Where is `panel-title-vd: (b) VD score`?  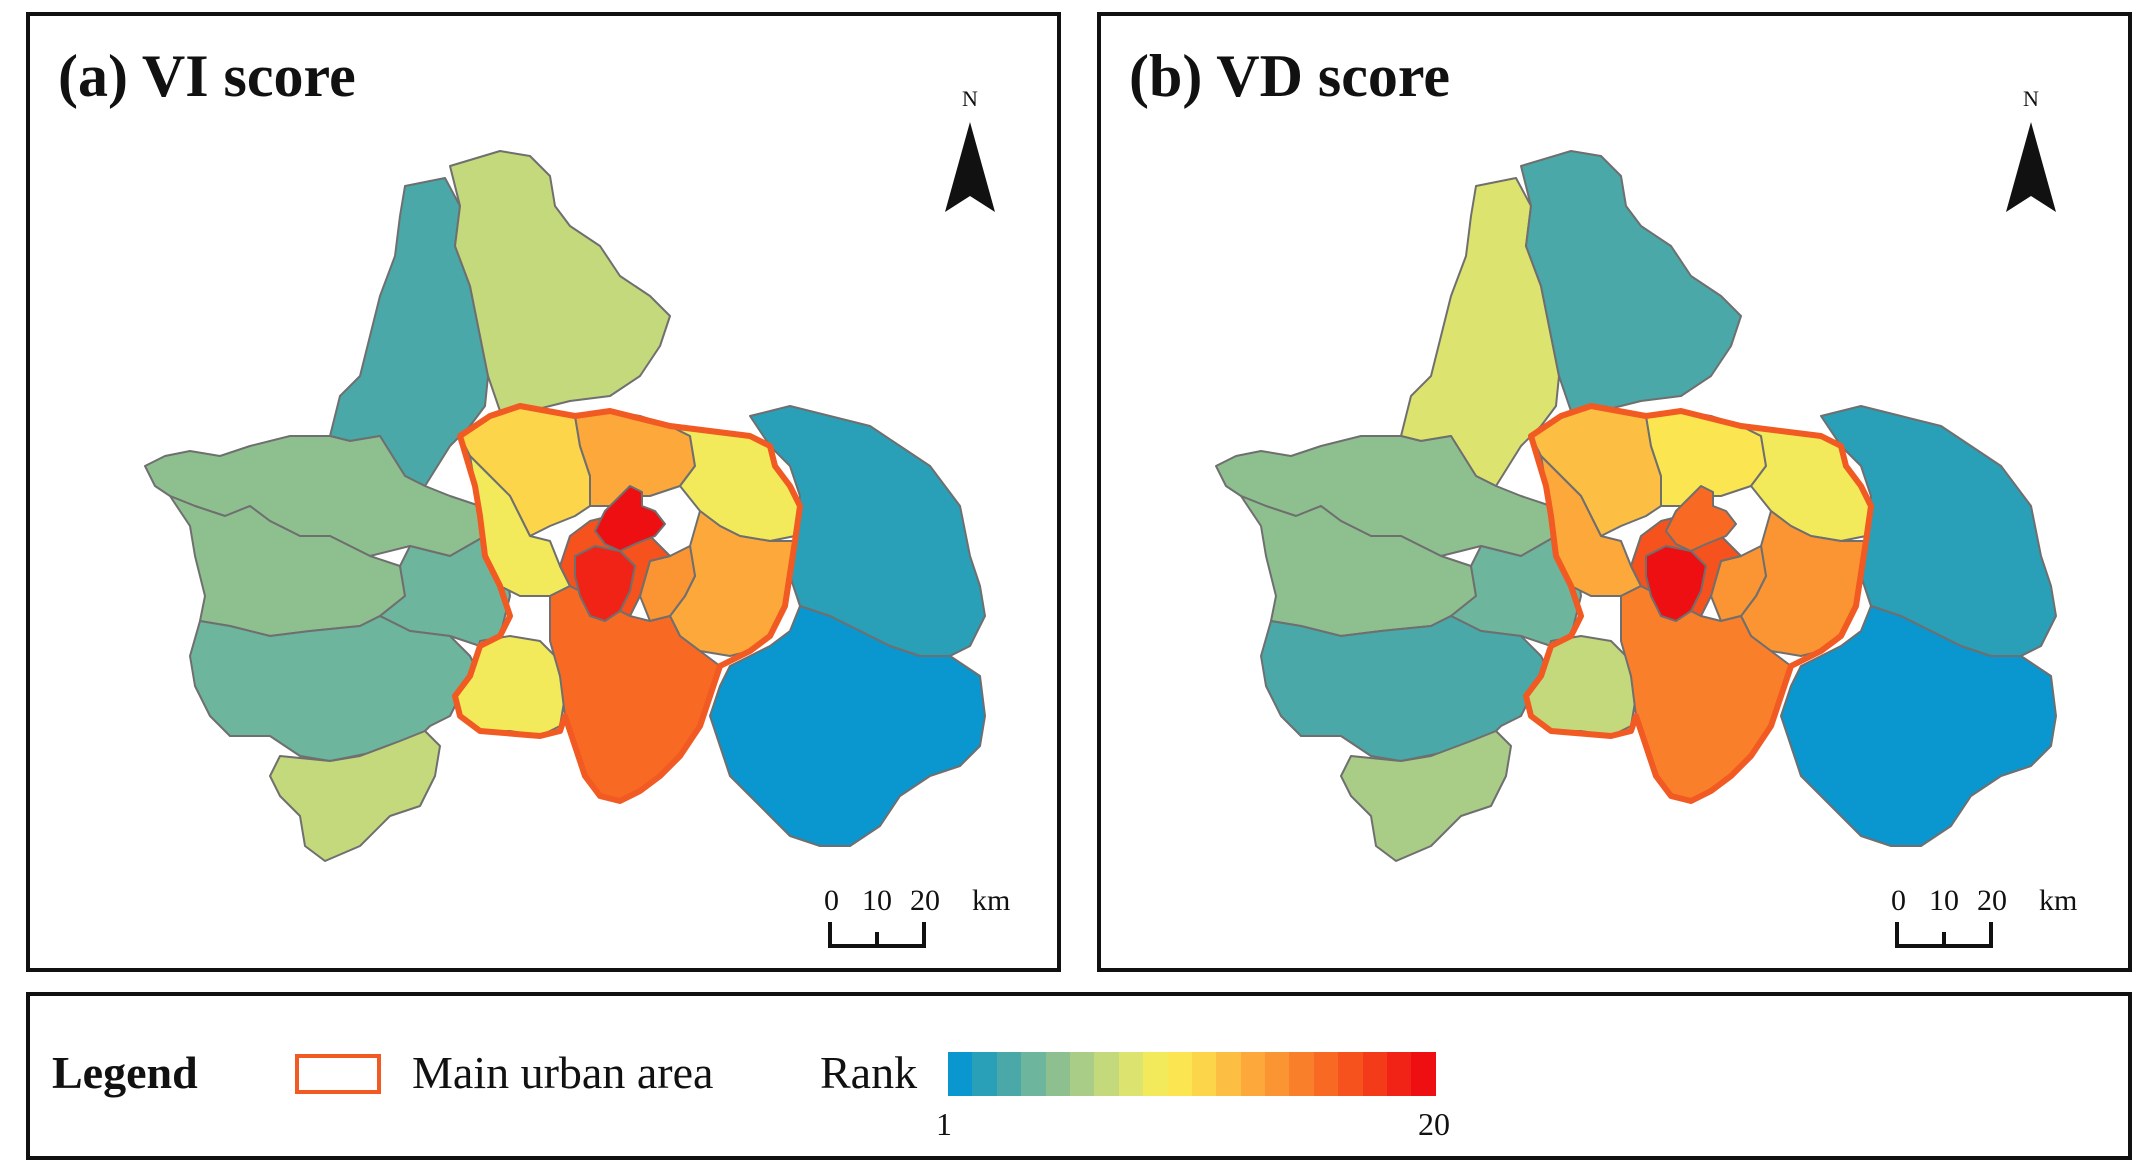
panel-title-vd: (b) VD score is located at coordinates (1290, 76).